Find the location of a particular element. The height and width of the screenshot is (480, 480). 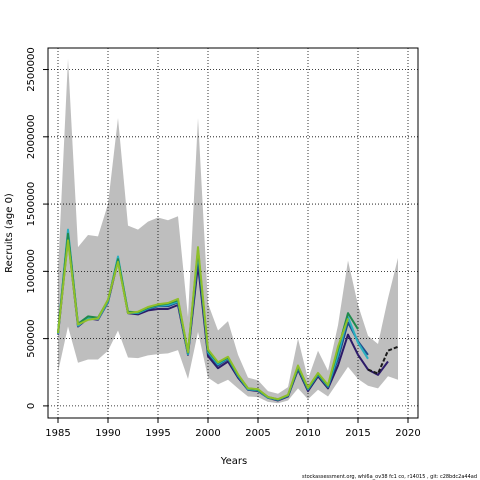

x-tick-label: 2000 is located at coordinates (207, 433).